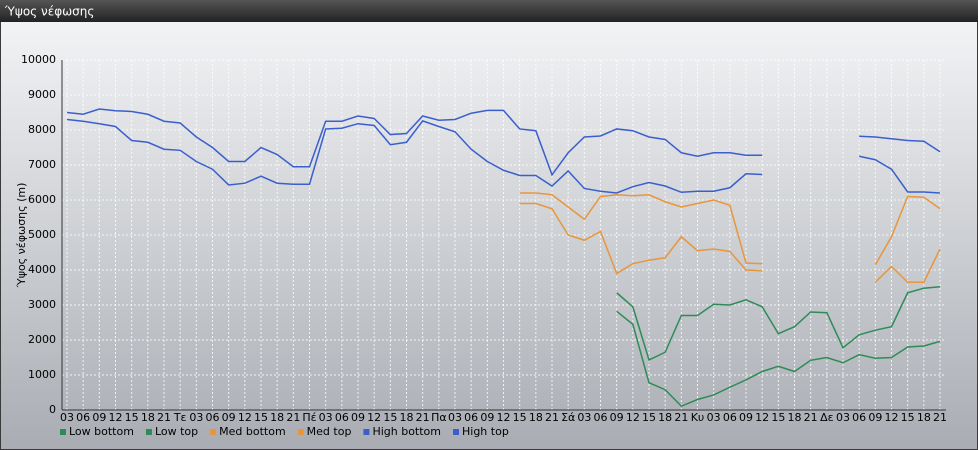 This screenshot has width=978, height=450. Describe the element at coordinates (42, 269) in the screenshot. I see `y-tick-label: 4000` at that location.